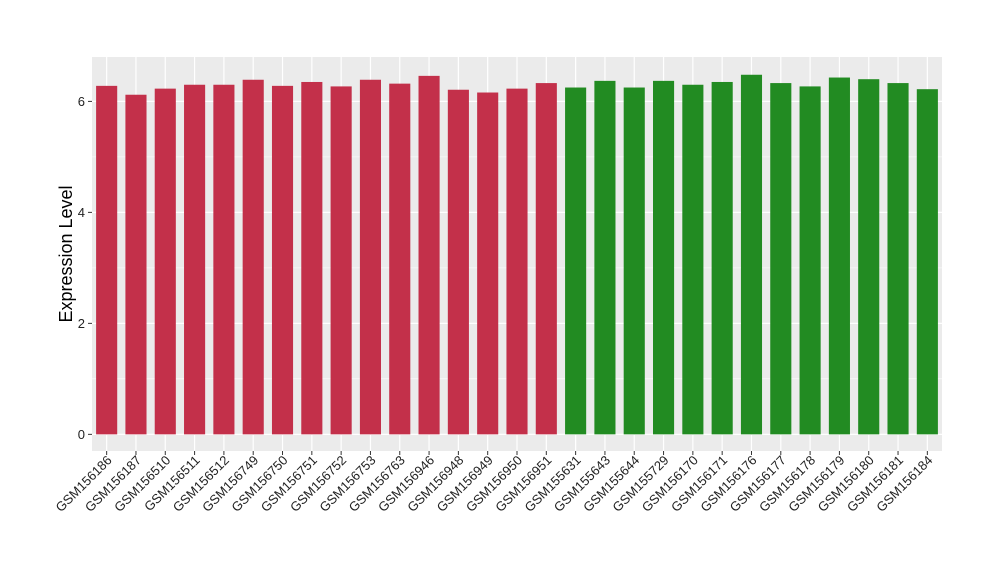 The image size is (1000, 580). I want to click on bar-GSM156171, so click(722, 258).